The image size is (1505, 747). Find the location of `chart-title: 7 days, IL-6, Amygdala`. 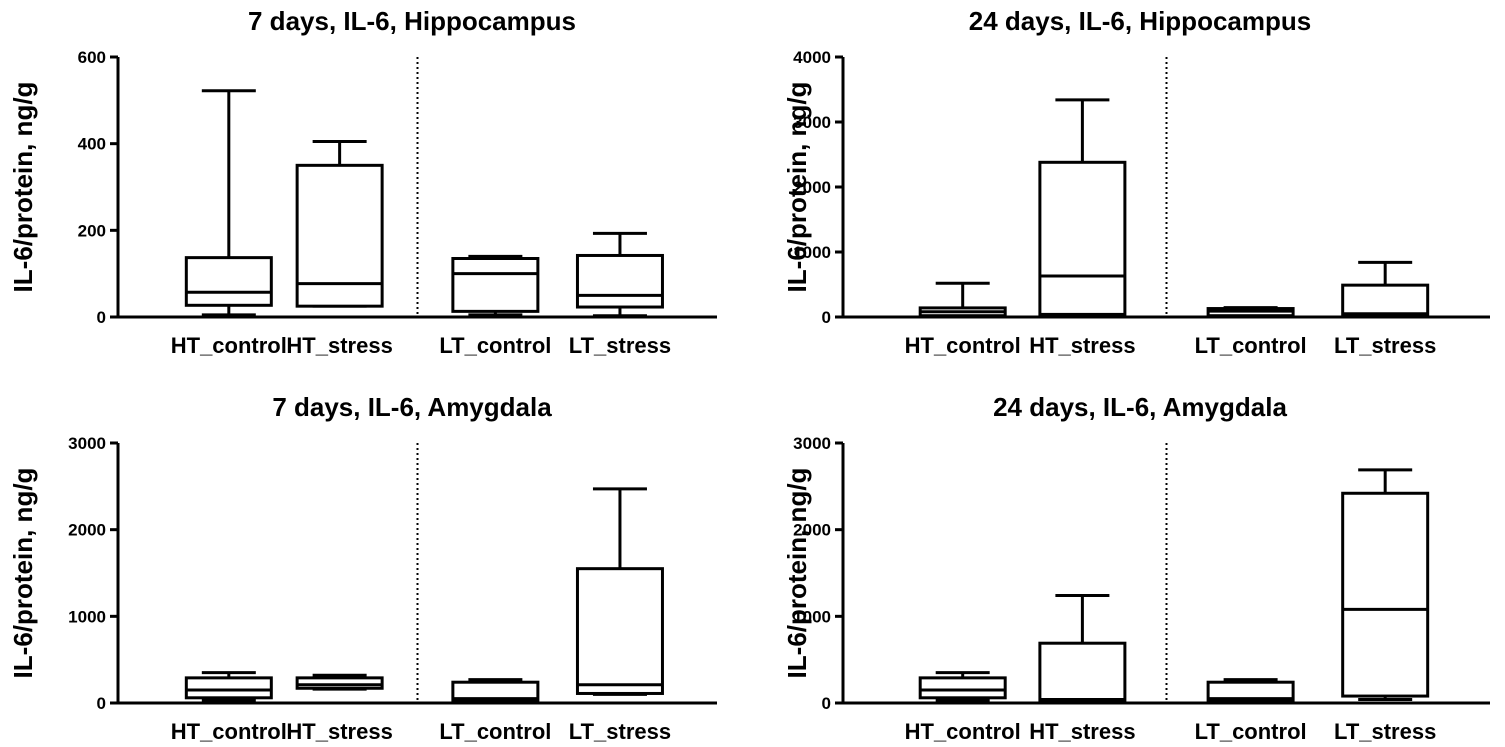

chart-title: 7 days, IL-6, Amygdala is located at coordinates (412, 407).